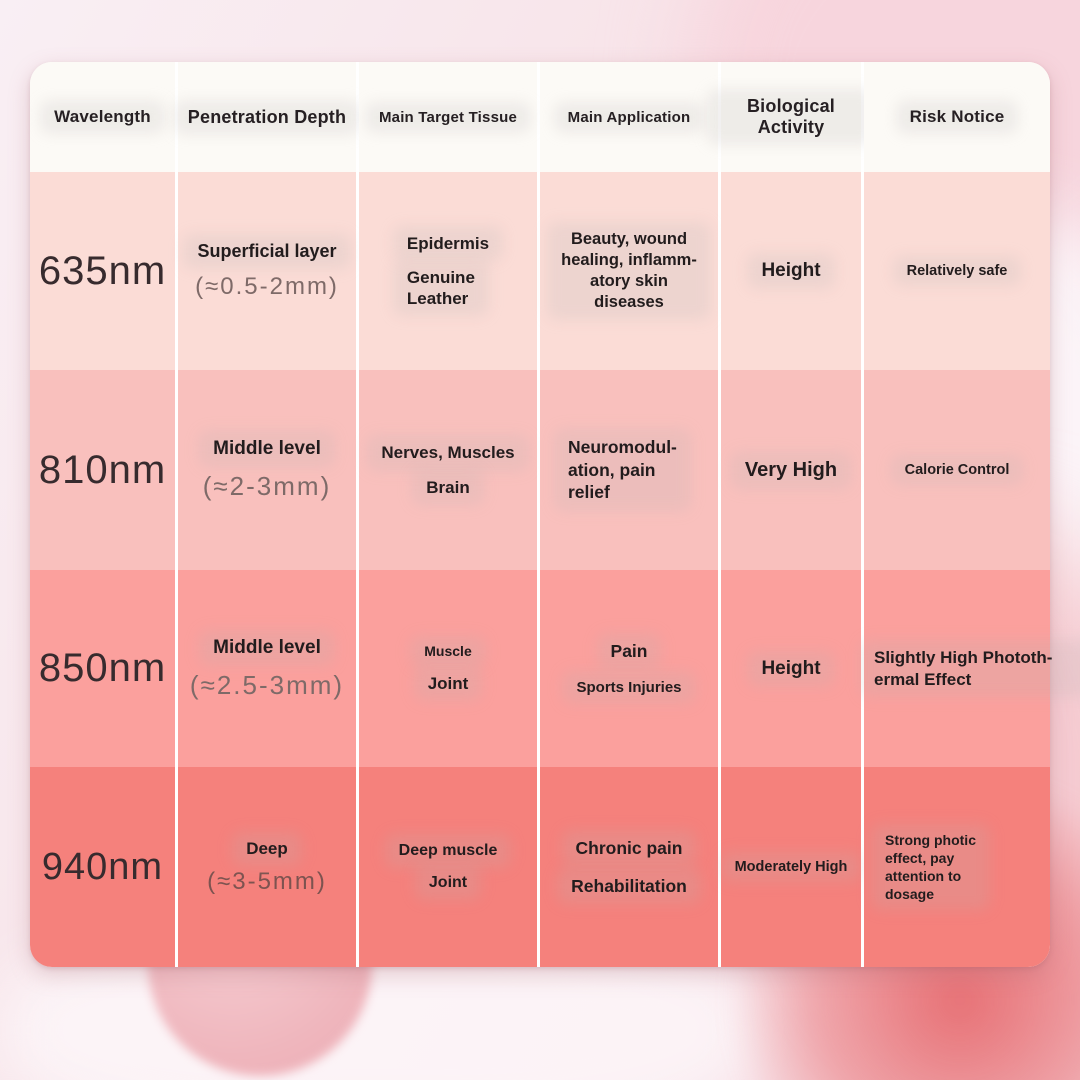  I want to click on cell-850nm-target-tissue: Muscle Joint, so click(448, 668).